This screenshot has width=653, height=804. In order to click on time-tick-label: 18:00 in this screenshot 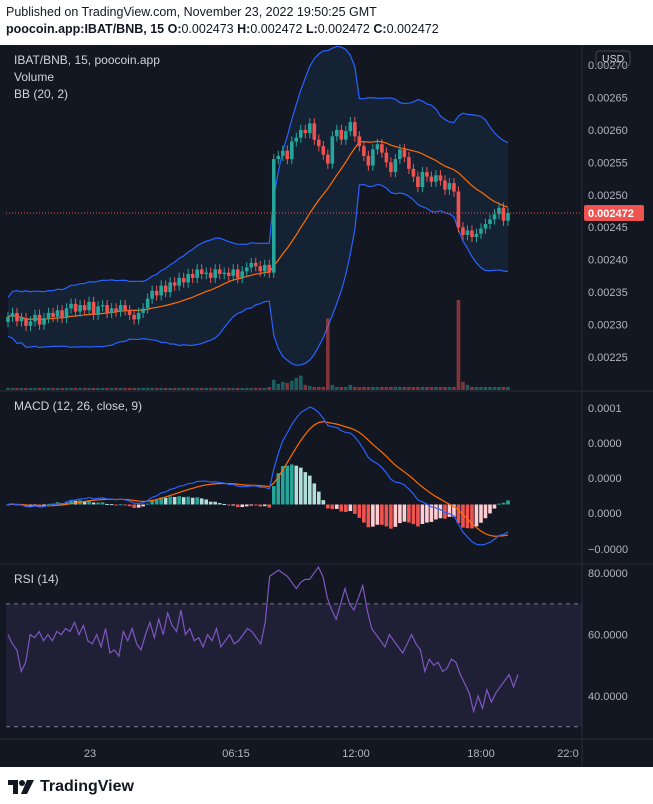, I will do `click(481, 754)`.